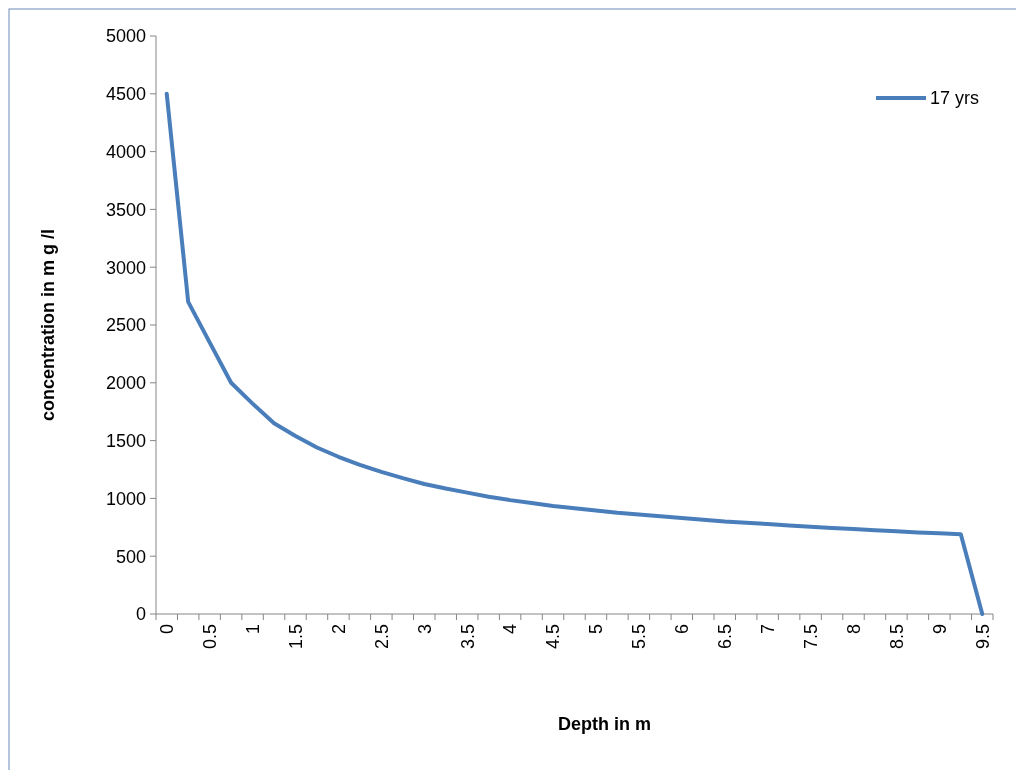 The width and height of the screenshot is (1024, 778). I want to click on x-tick-label: 1, so click(252, 629).